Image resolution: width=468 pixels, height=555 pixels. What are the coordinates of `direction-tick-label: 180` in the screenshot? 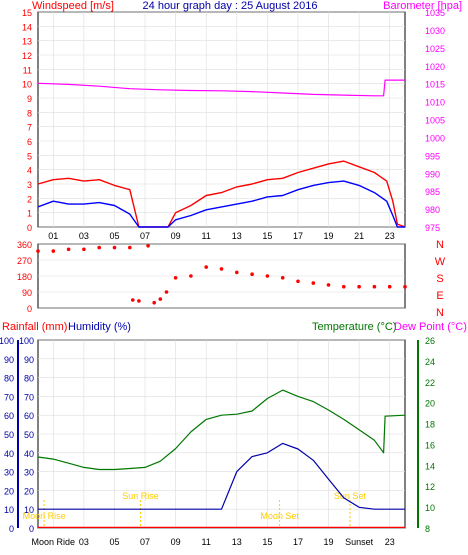 It's located at (24, 277).